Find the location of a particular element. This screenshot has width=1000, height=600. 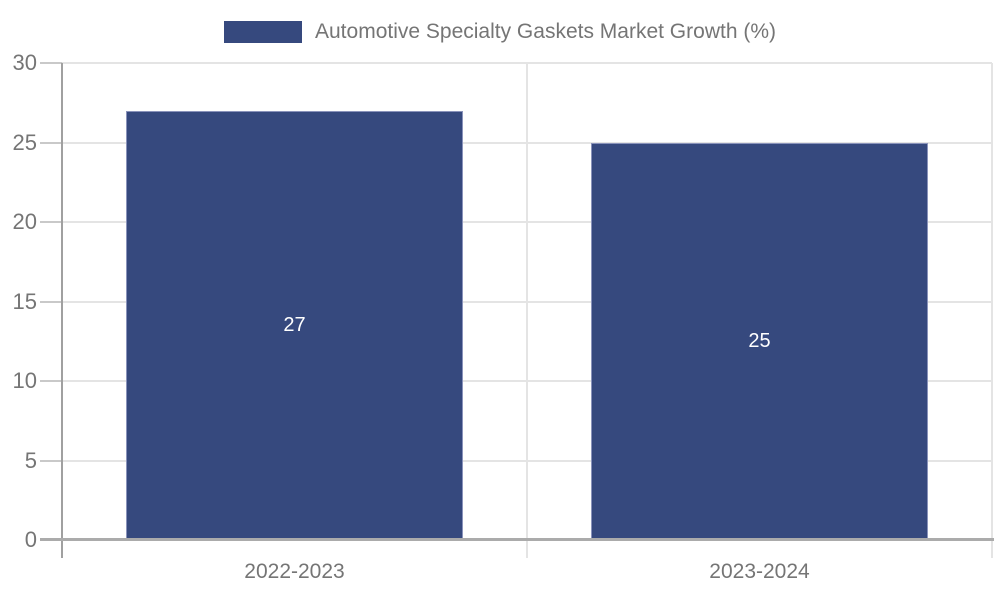

y-axis-tick-label-30: 30 is located at coordinates (24, 62).